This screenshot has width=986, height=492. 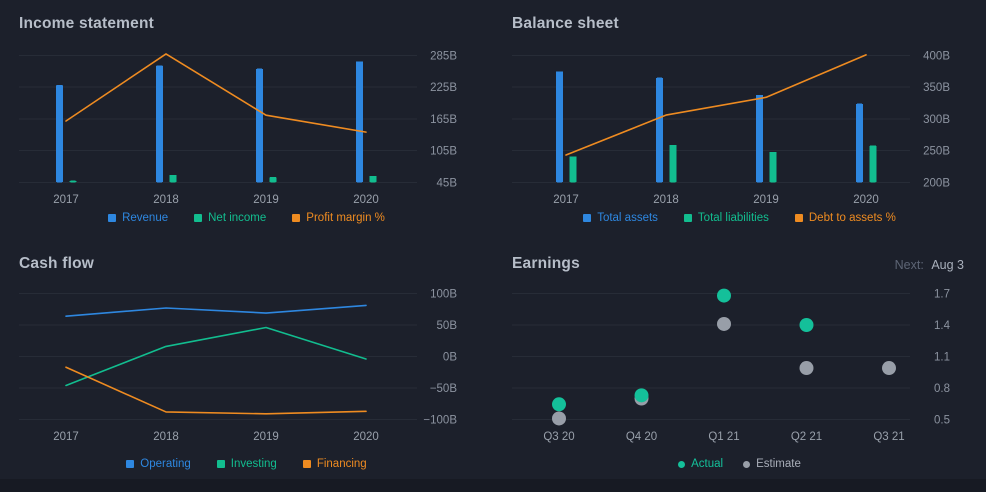 I want to click on y-tick-label: 400B, so click(x=936, y=57).